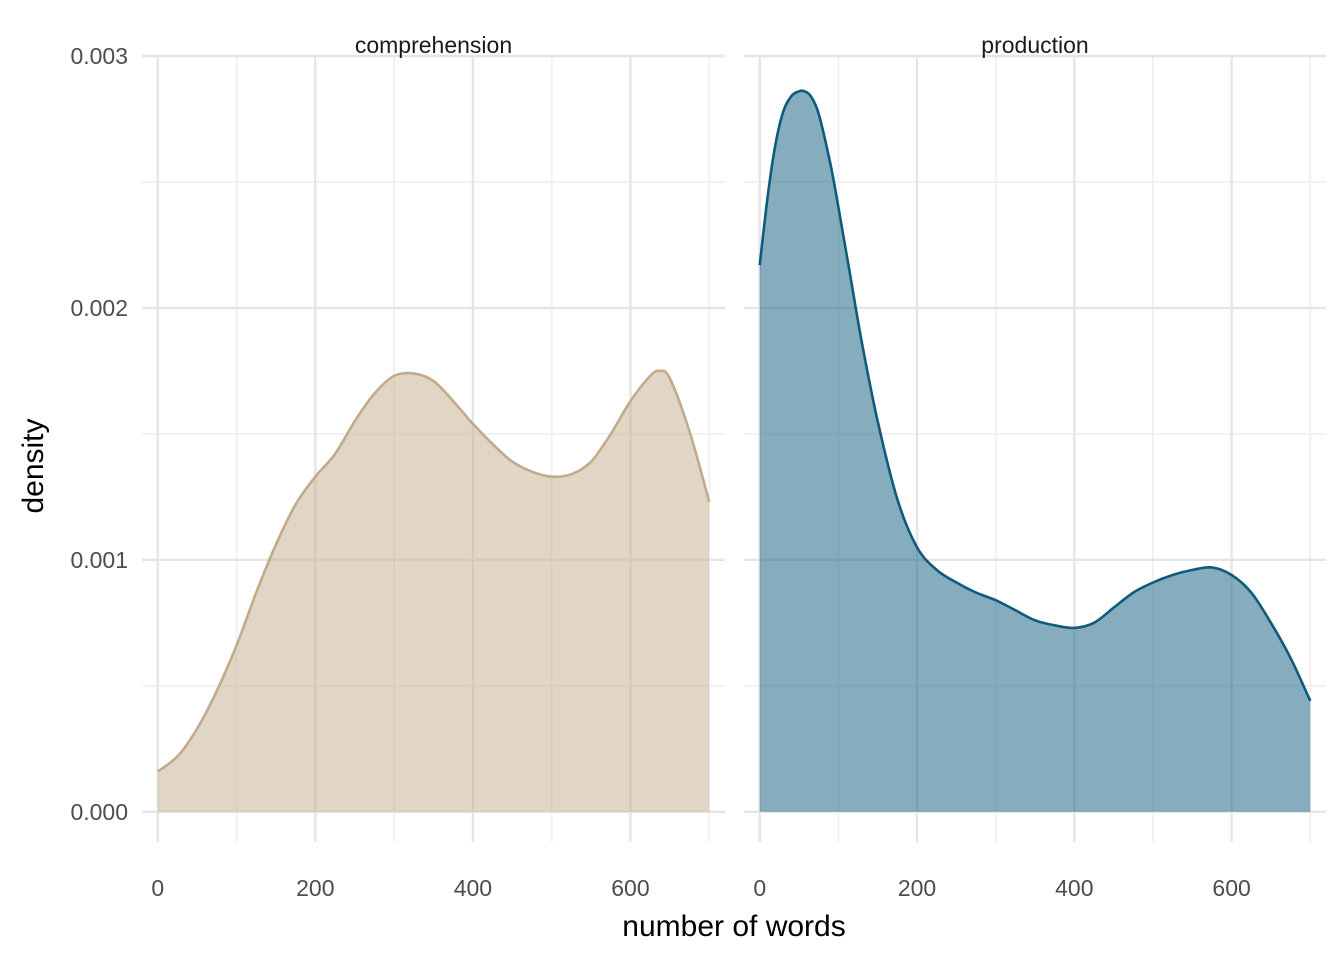 This screenshot has height=960, width=1344. What do you see at coordinates (99, 308) in the screenshot?
I see `y-tick-label: 0.002` at bounding box center [99, 308].